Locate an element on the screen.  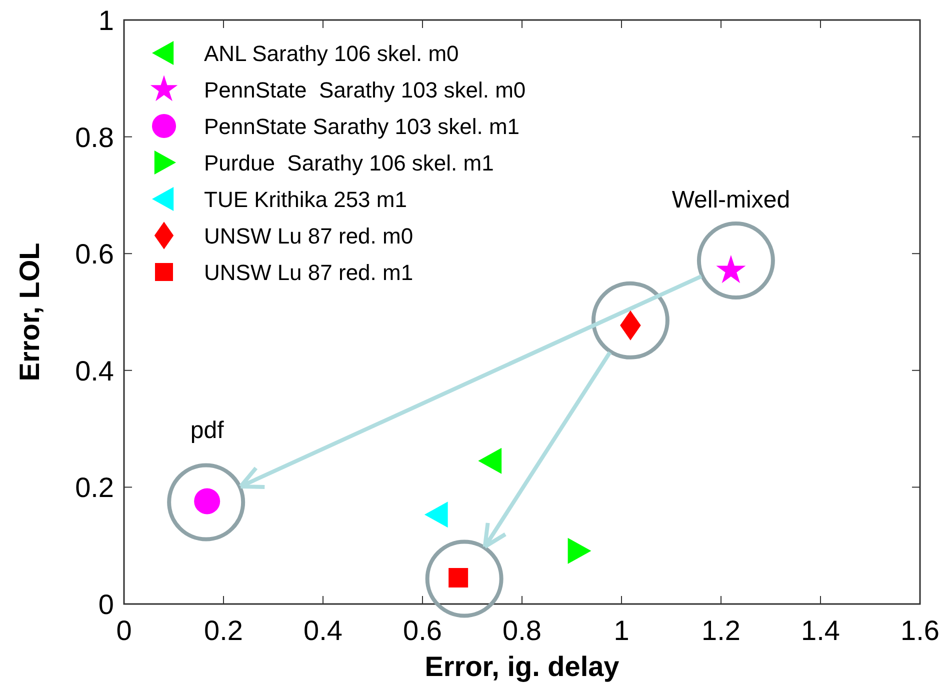
legend-label: UNSW Lu 87 red. m0 is located at coordinates (309, 236).